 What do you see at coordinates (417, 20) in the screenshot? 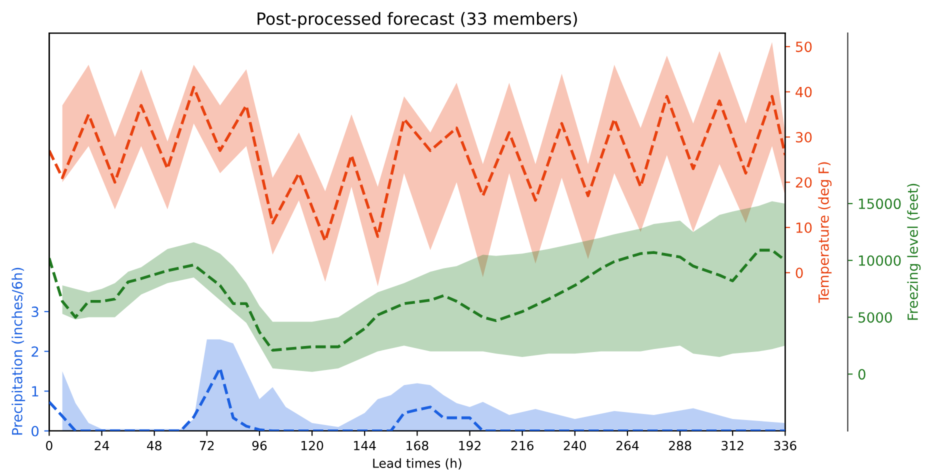
I see `chart-title: Post-processed forecast (33 members)` at bounding box center [417, 20].